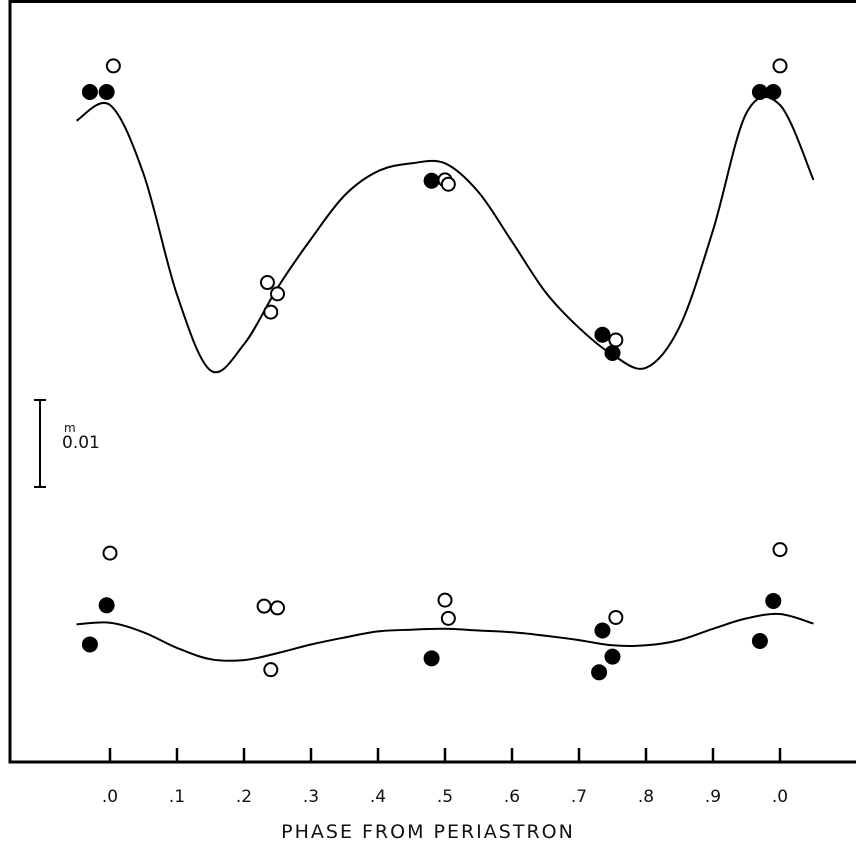 The image size is (856, 843). What do you see at coordinates (177, 797) in the screenshot?
I see `x-tick-label: .1` at bounding box center [177, 797].